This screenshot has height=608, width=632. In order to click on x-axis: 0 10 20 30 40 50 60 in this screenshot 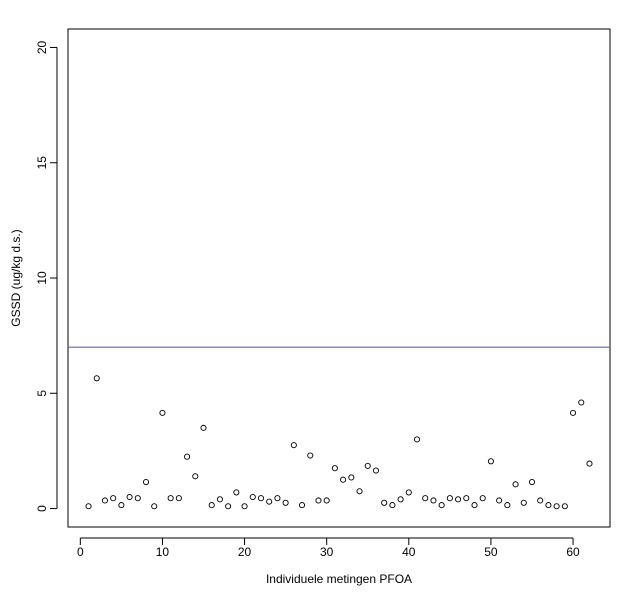, I will do `click(328, 548)`.